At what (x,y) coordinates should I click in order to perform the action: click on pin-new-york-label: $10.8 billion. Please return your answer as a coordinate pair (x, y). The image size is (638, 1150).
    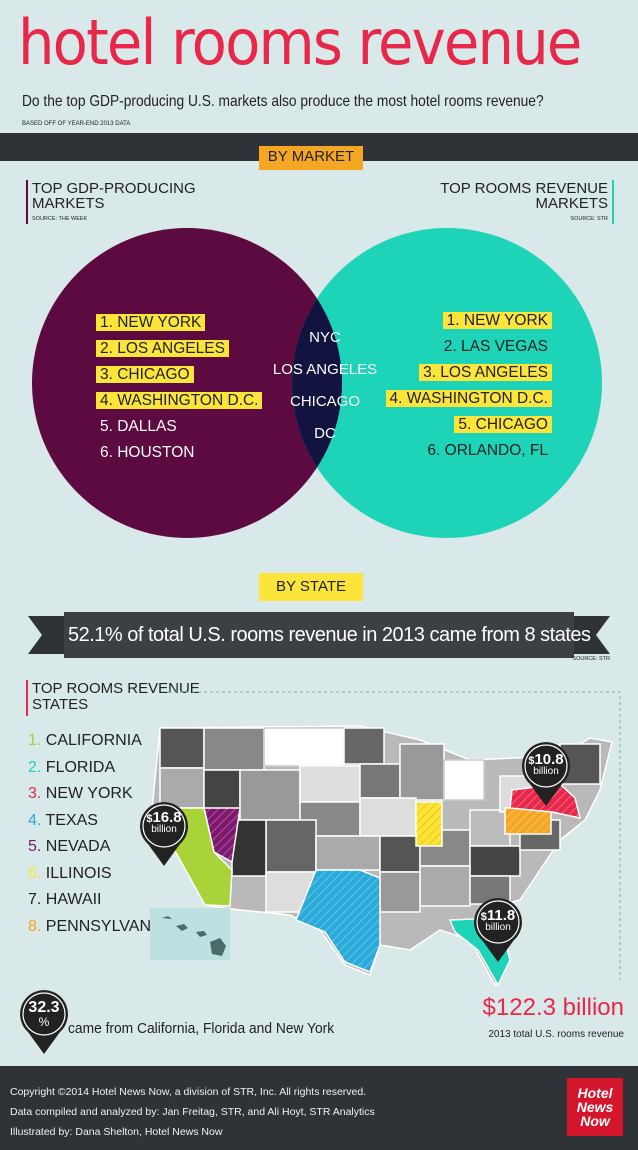
    Looking at the image, I should click on (546, 764).